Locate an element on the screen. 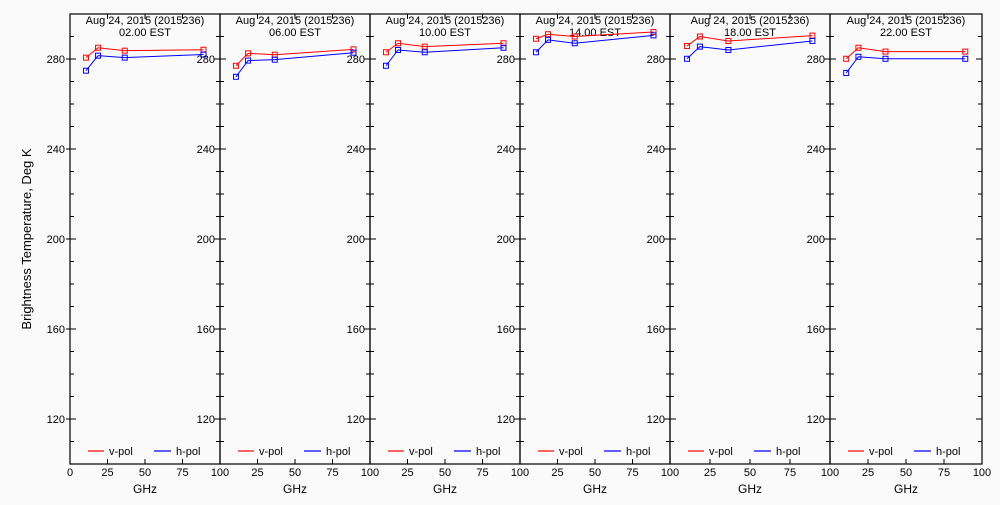  panel-frame is located at coordinates (906, 239).